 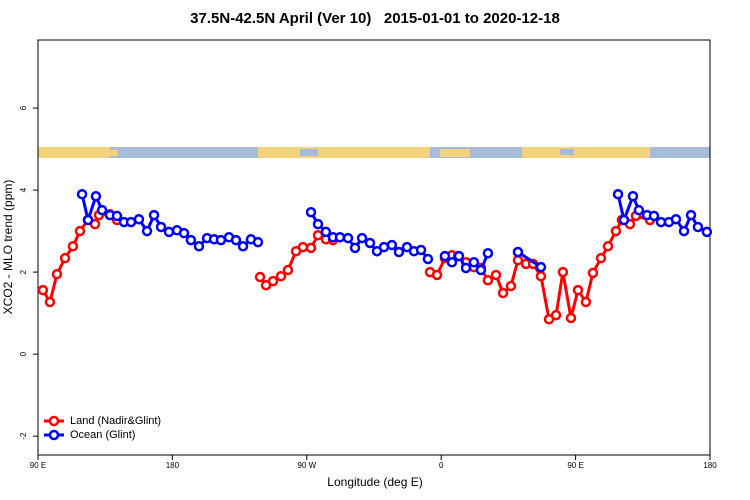 What do you see at coordinates (441, 465) in the screenshot?
I see `x-tick-label: 0` at bounding box center [441, 465].